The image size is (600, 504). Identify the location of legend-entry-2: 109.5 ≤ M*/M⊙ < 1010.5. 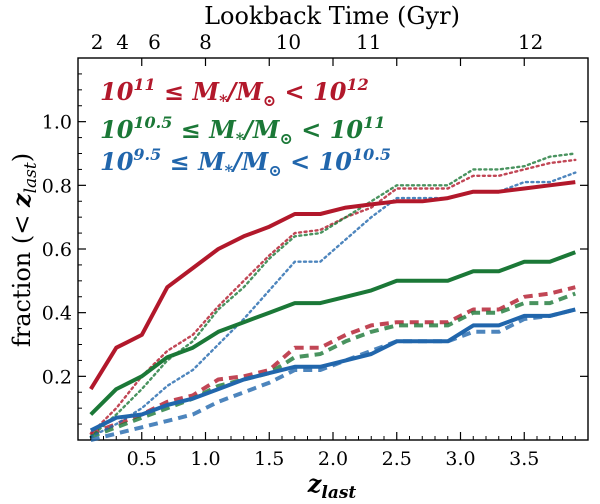
(245, 162).